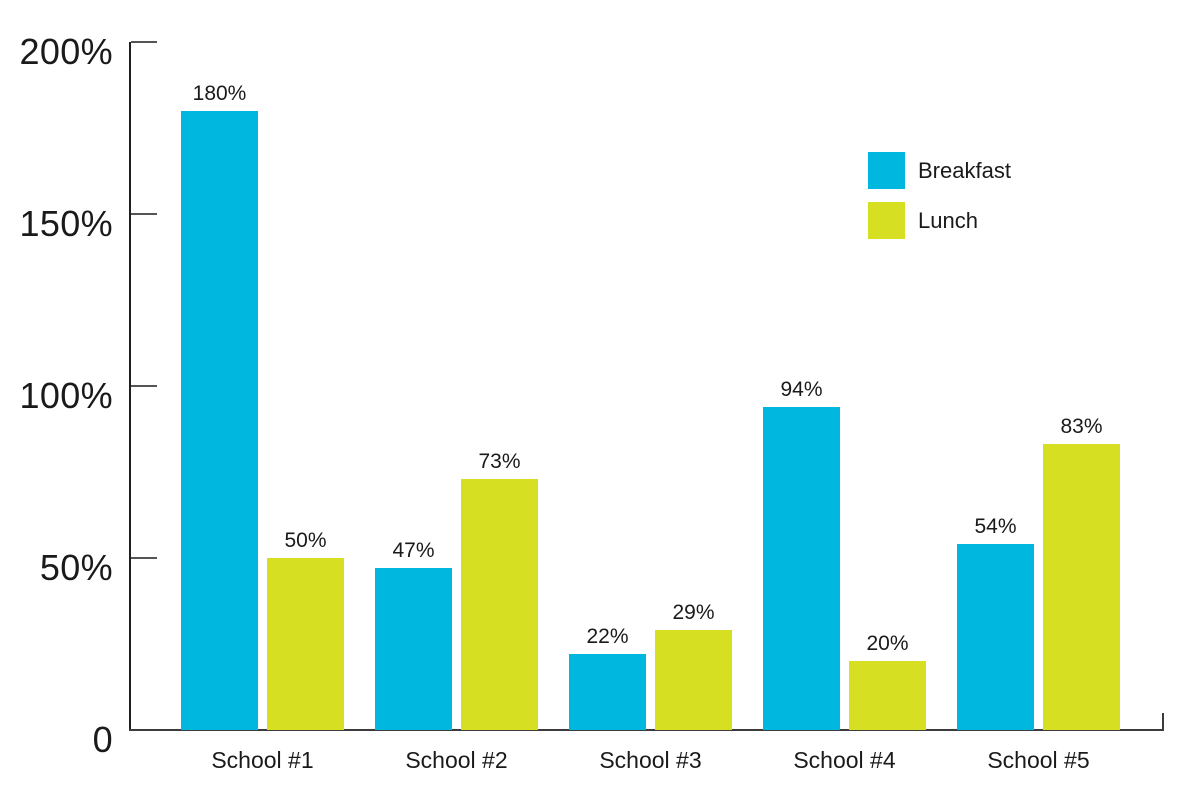 This screenshot has width=1200, height=805. Describe the element at coordinates (607, 636) in the screenshot. I see `value-label-breakfast-3: 22%` at that location.